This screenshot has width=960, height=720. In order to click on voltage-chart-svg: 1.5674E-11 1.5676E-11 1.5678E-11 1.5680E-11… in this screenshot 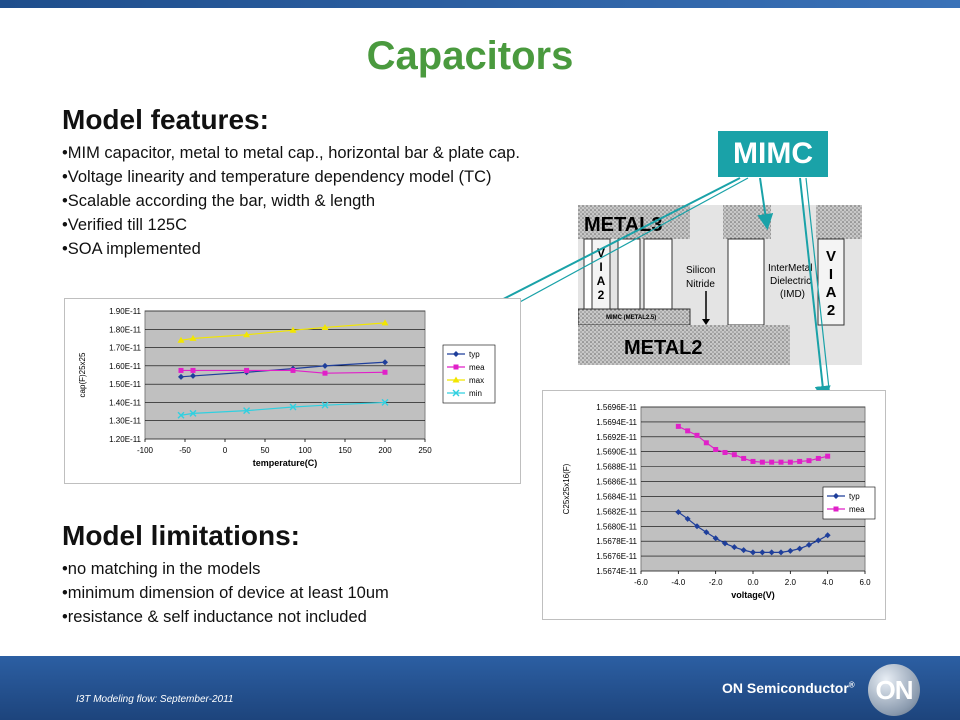, I will do `click(719, 501)`.